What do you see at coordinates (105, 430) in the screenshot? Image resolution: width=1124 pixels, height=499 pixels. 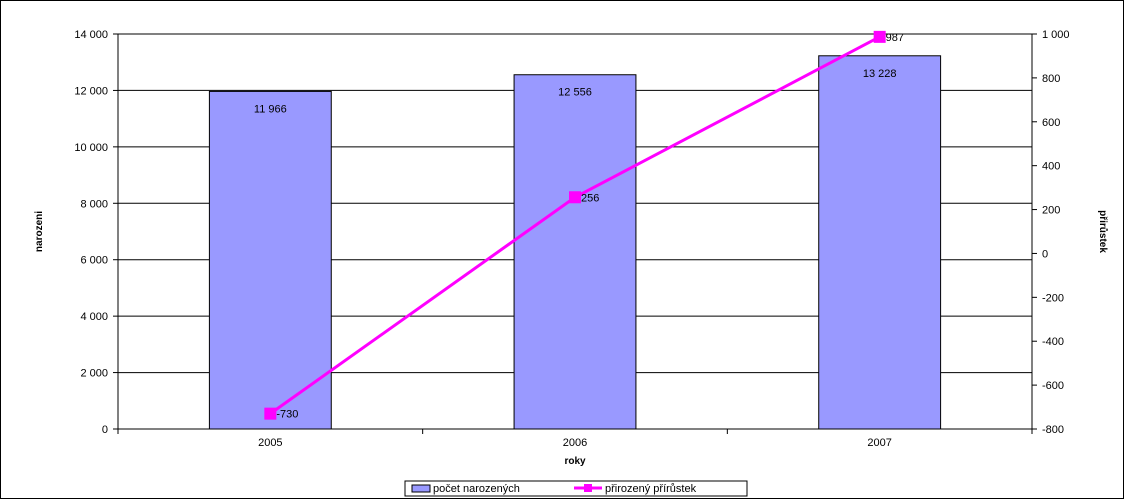 I see `y-left-tick-label: 0` at bounding box center [105, 430].